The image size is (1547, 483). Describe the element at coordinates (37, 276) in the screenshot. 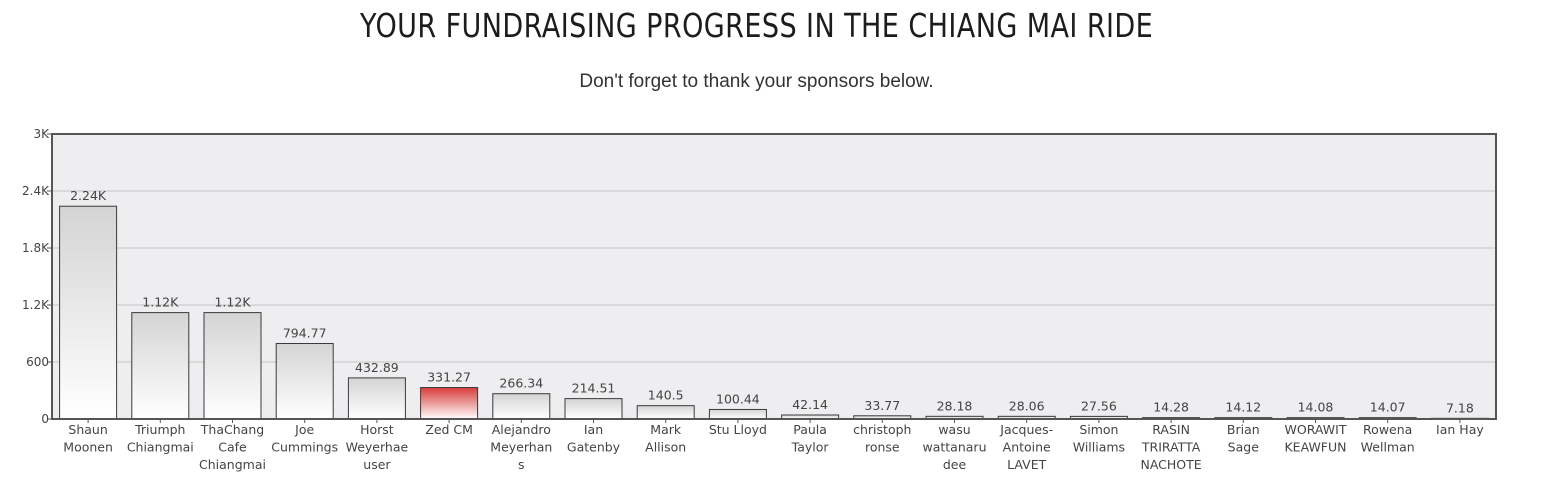

I see `y-axis: 0 600 1.2K 1.8K 2.4K 3K` at that location.